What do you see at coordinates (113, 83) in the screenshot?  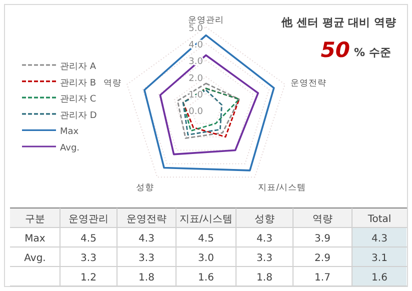 I see `spoke-label: 역량` at bounding box center [113, 83].